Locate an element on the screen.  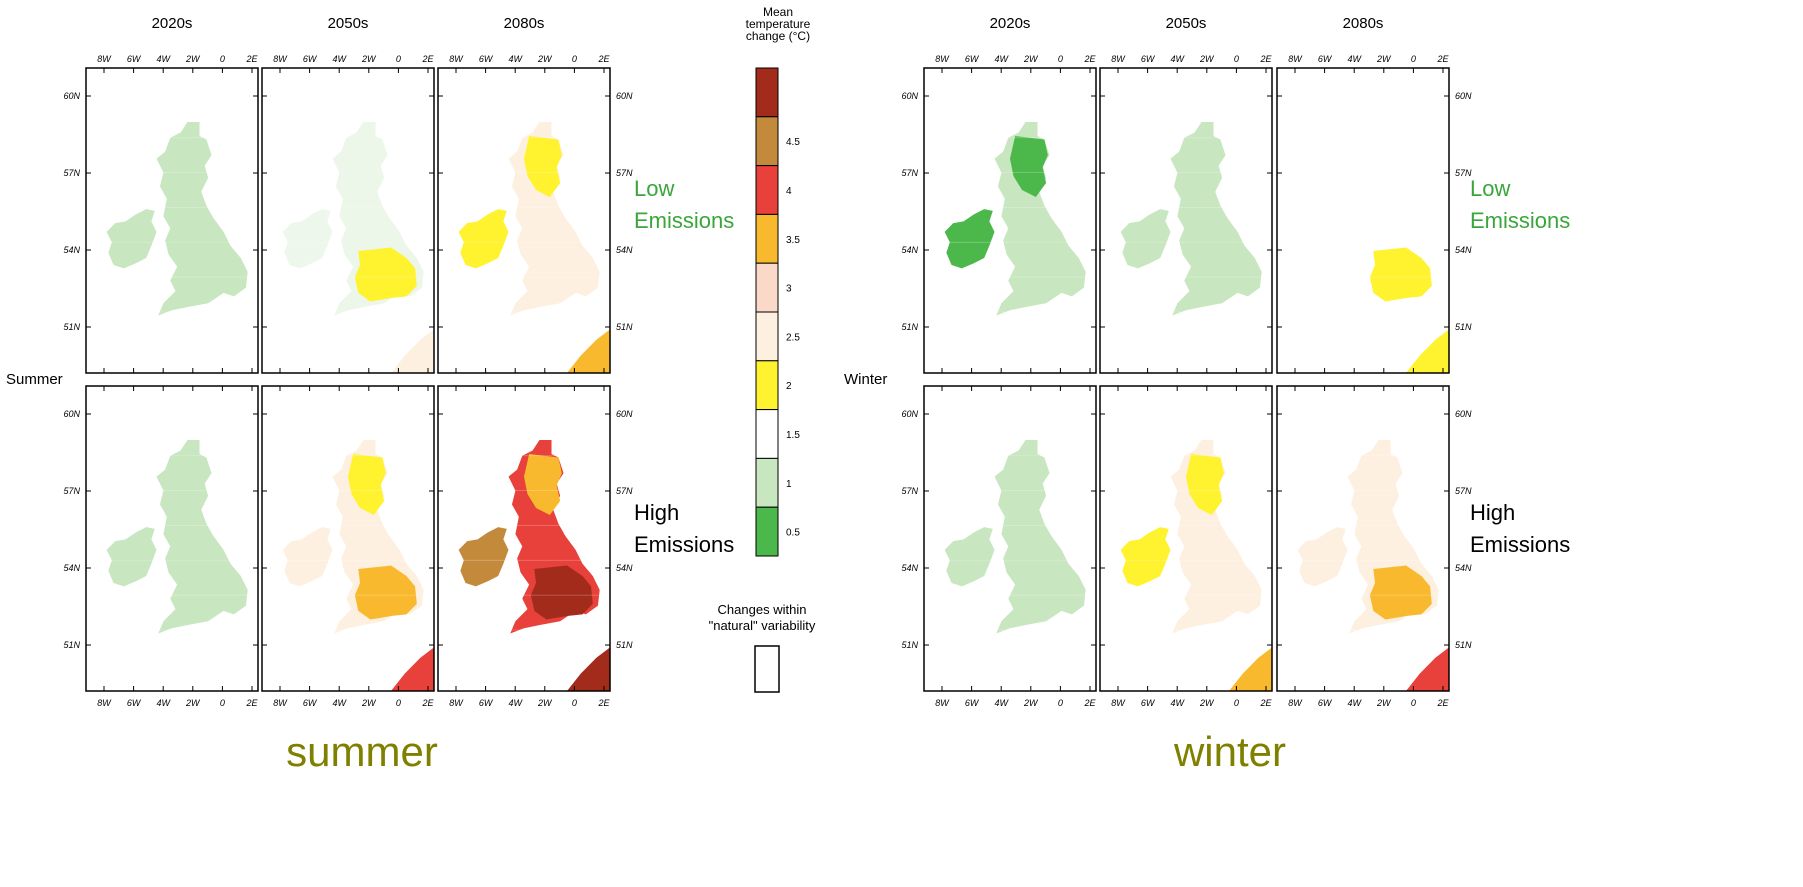
map-panel-summer-high-2020s is located at coordinates (172, 538).